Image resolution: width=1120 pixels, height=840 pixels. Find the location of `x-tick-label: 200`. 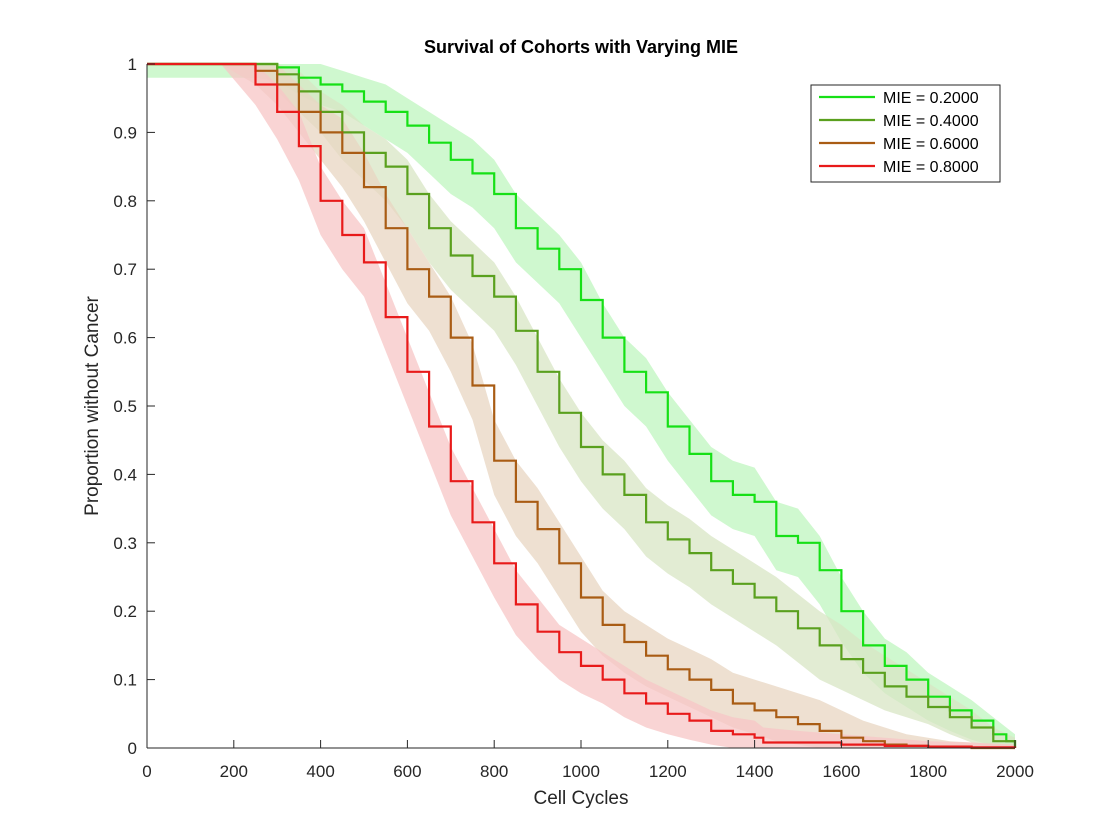

x-tick-label: 200 is located at coordinates (234, 771).